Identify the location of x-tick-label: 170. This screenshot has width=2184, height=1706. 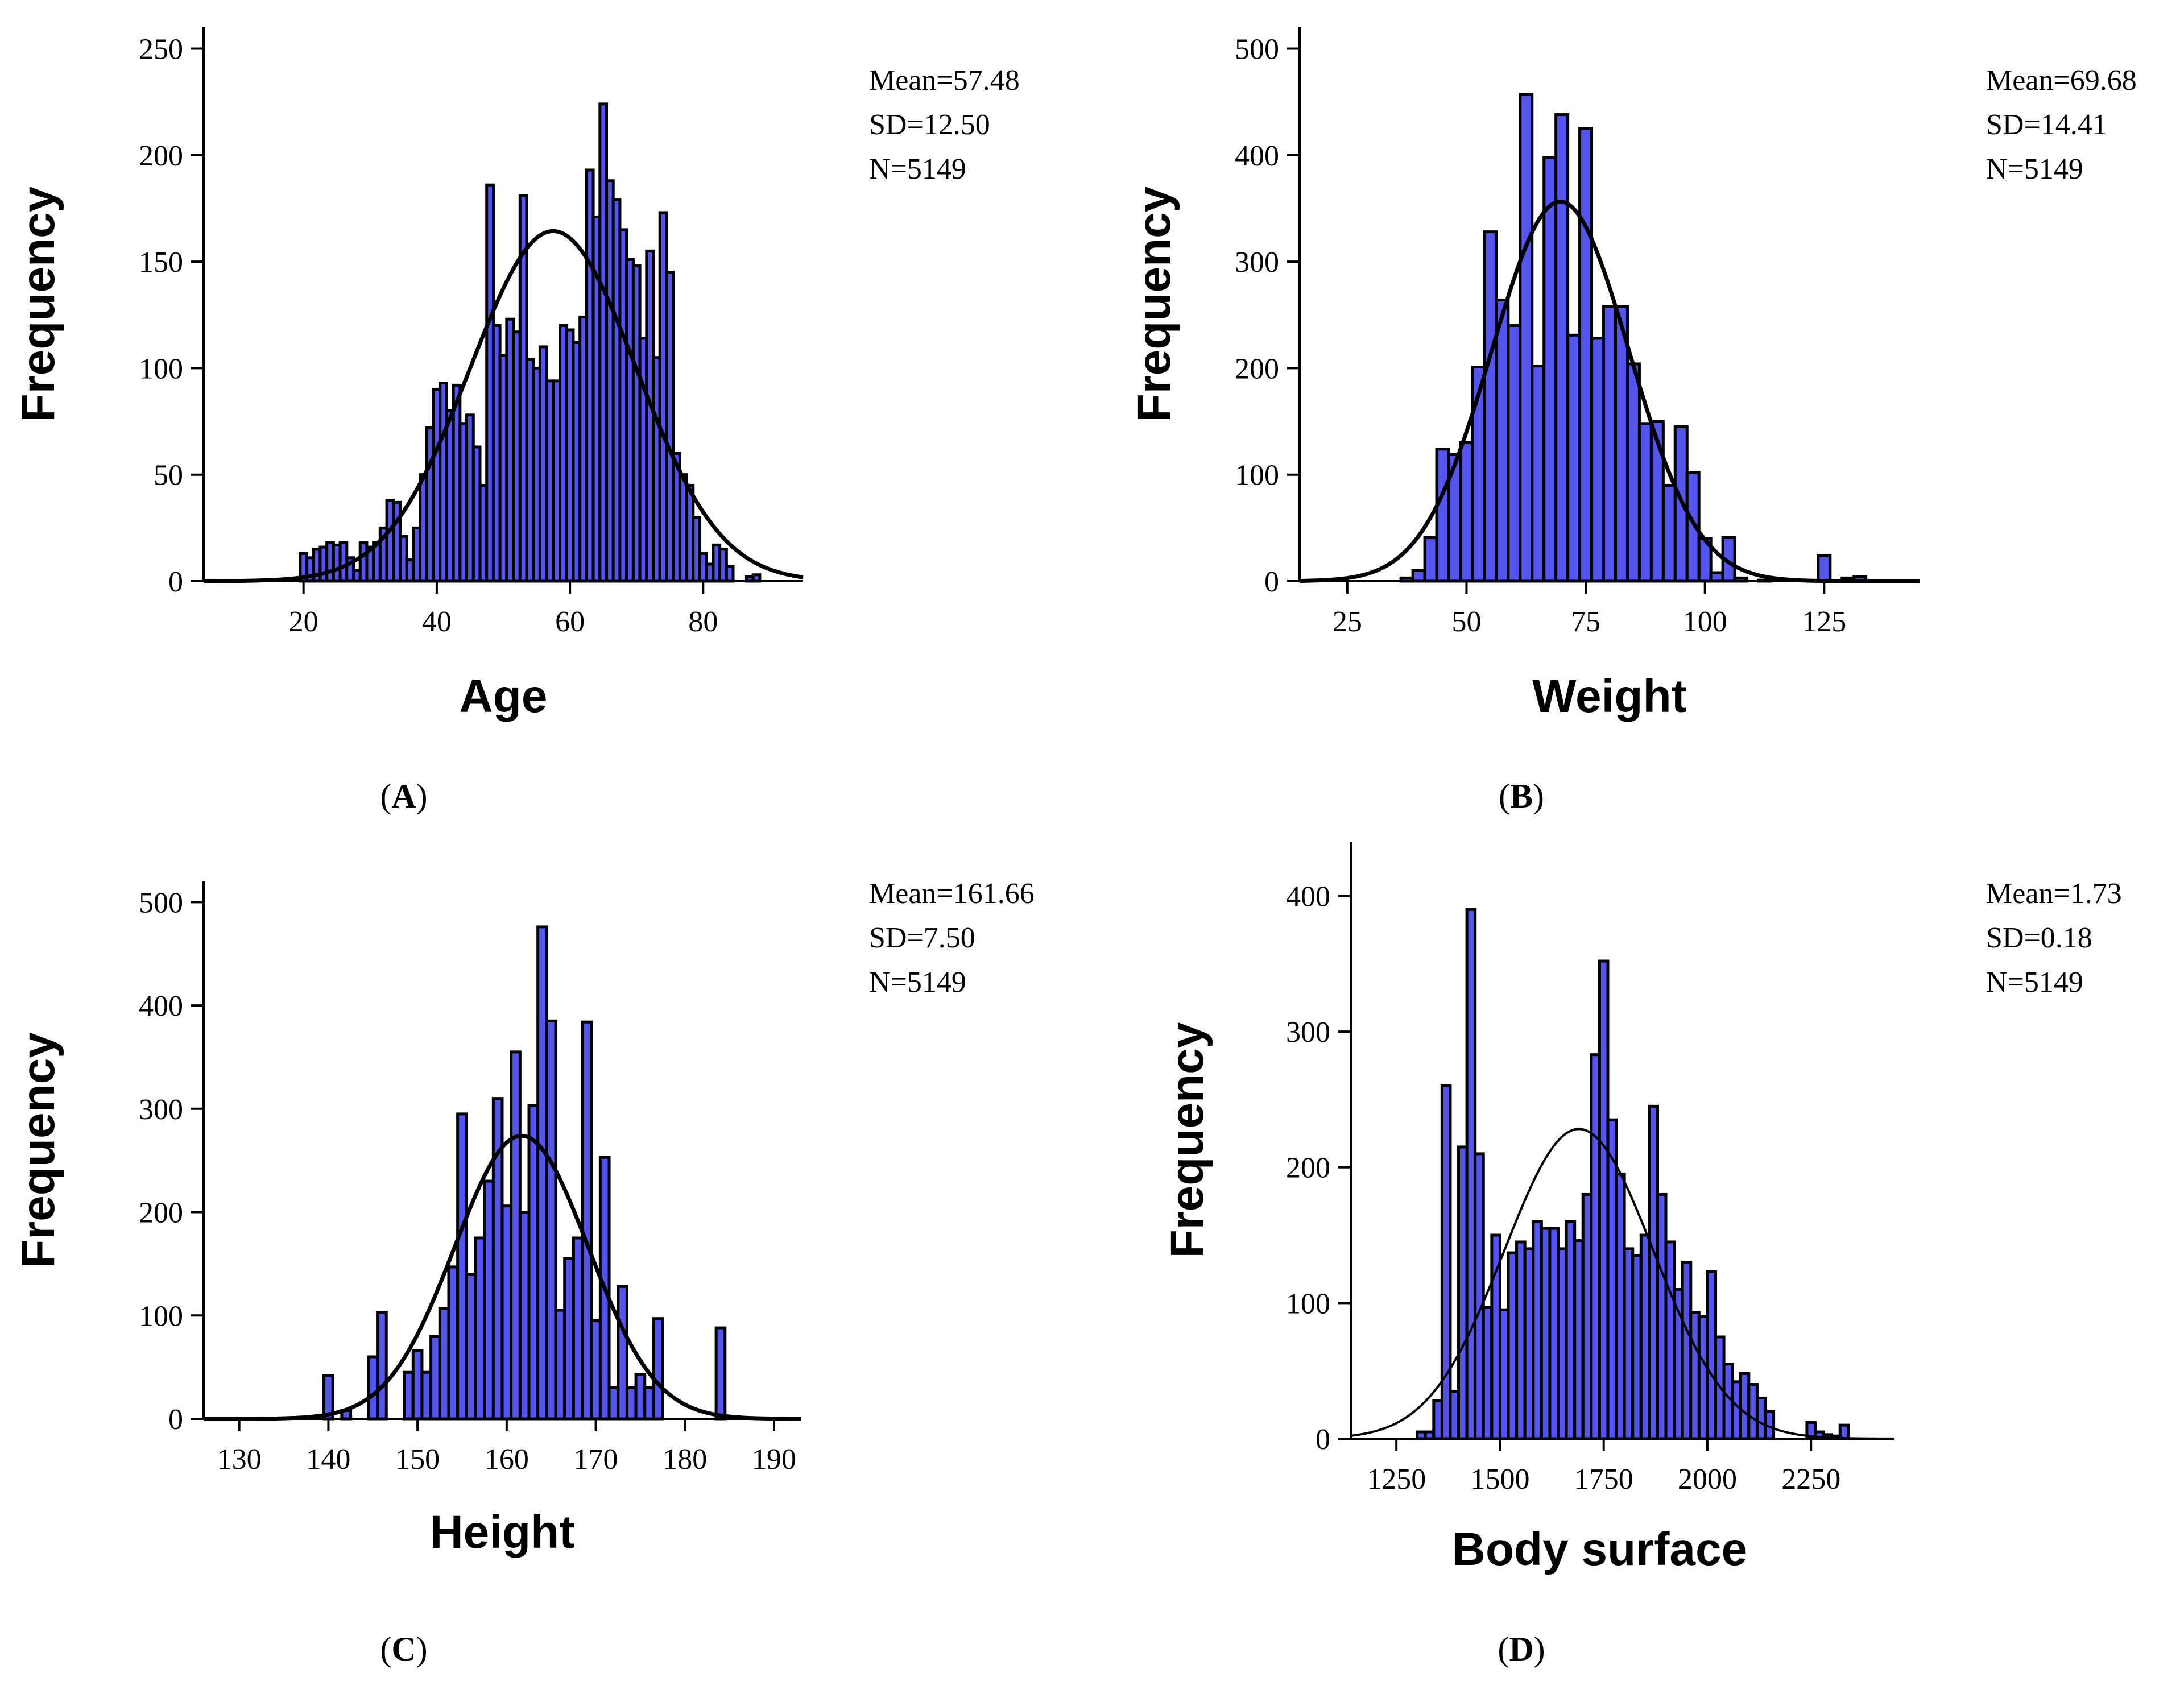
(596, 1459).